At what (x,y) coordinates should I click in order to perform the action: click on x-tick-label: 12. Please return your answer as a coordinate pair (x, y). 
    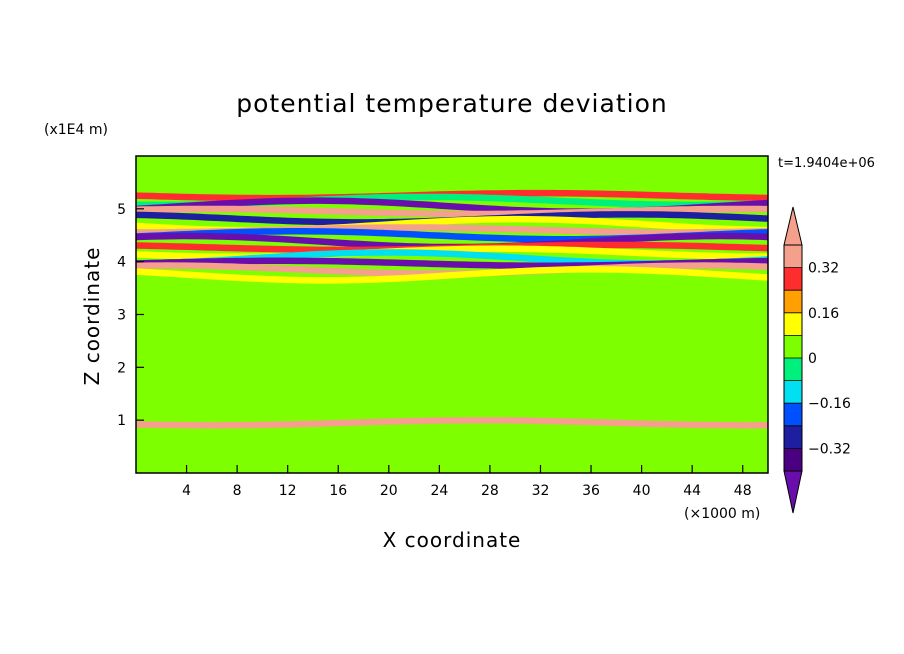
    Looking at the image, I should click on (288, 491).